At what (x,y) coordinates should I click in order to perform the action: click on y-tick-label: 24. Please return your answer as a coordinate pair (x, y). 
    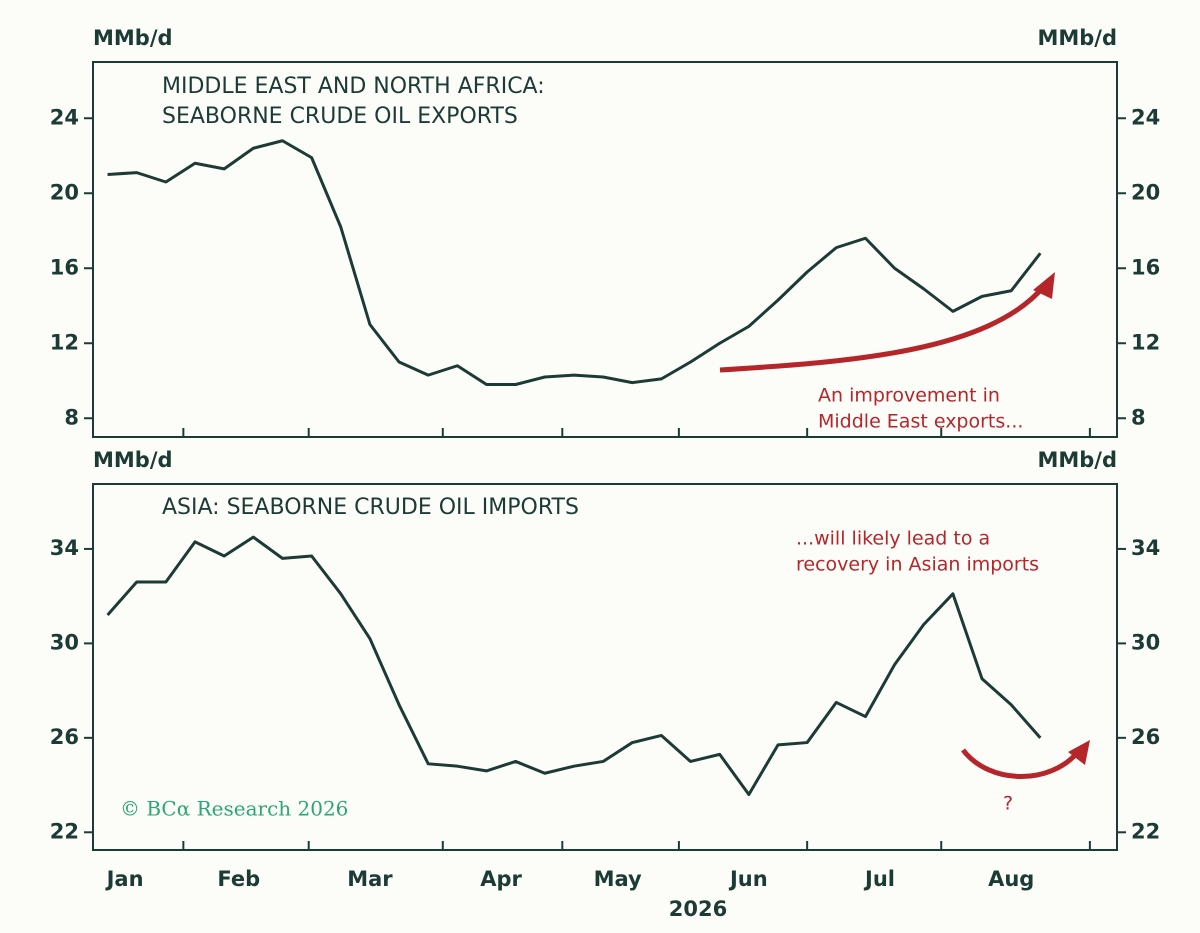
    Looking at the image, I should click on (64, 117).